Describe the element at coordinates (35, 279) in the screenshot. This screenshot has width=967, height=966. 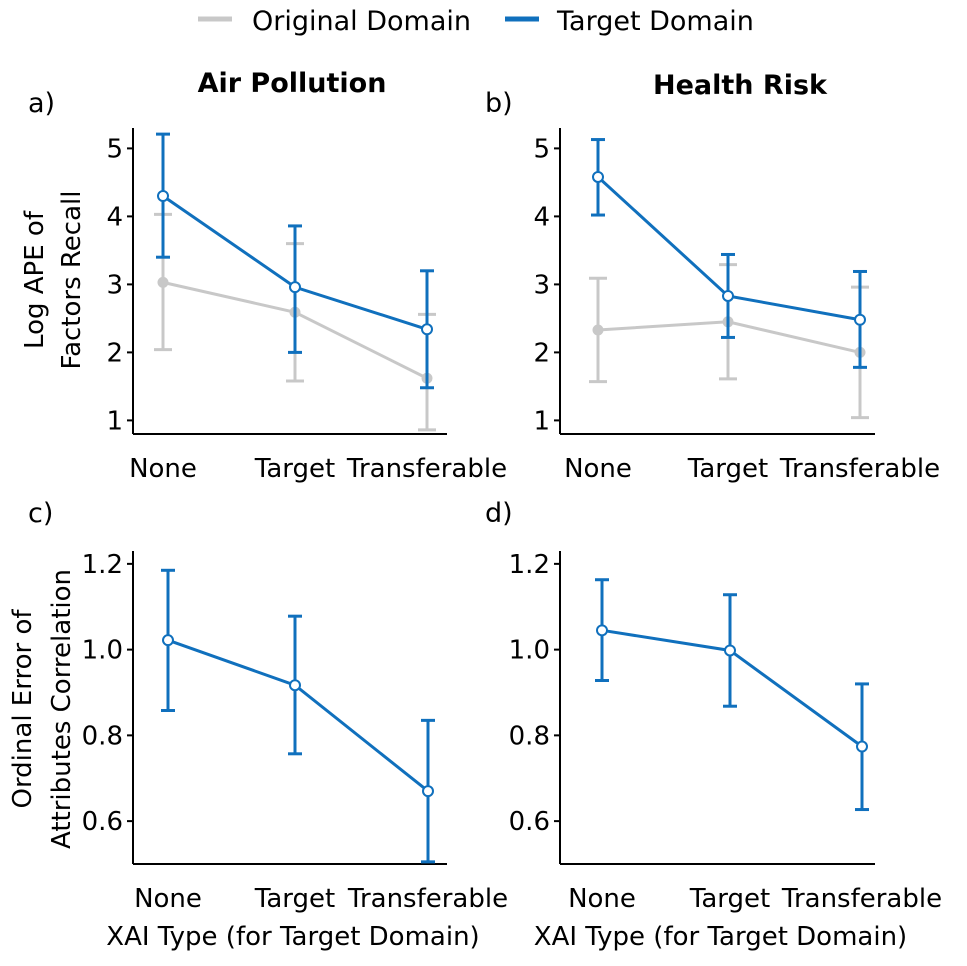
I see `y-axis-label: Log APE of` at that location.